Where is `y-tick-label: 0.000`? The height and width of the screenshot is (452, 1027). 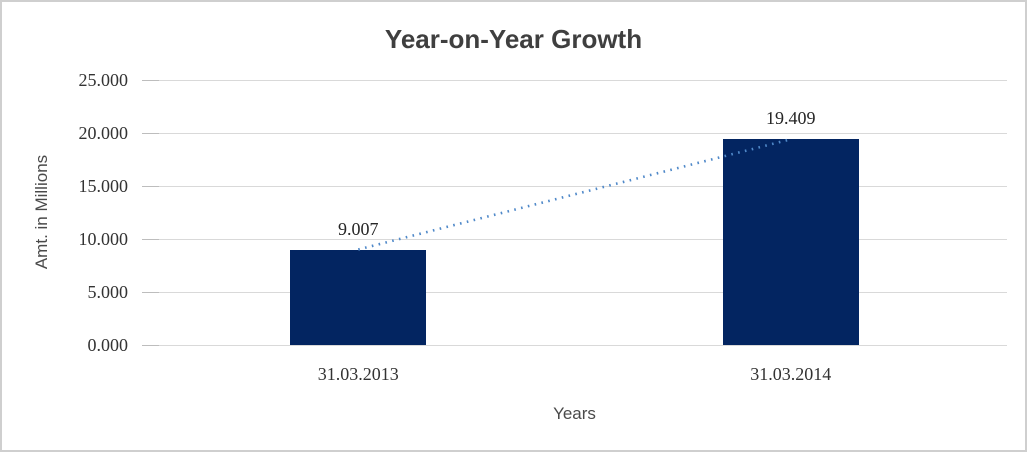
y-tick-label: 0.000 is located at coordinates (108, 345).